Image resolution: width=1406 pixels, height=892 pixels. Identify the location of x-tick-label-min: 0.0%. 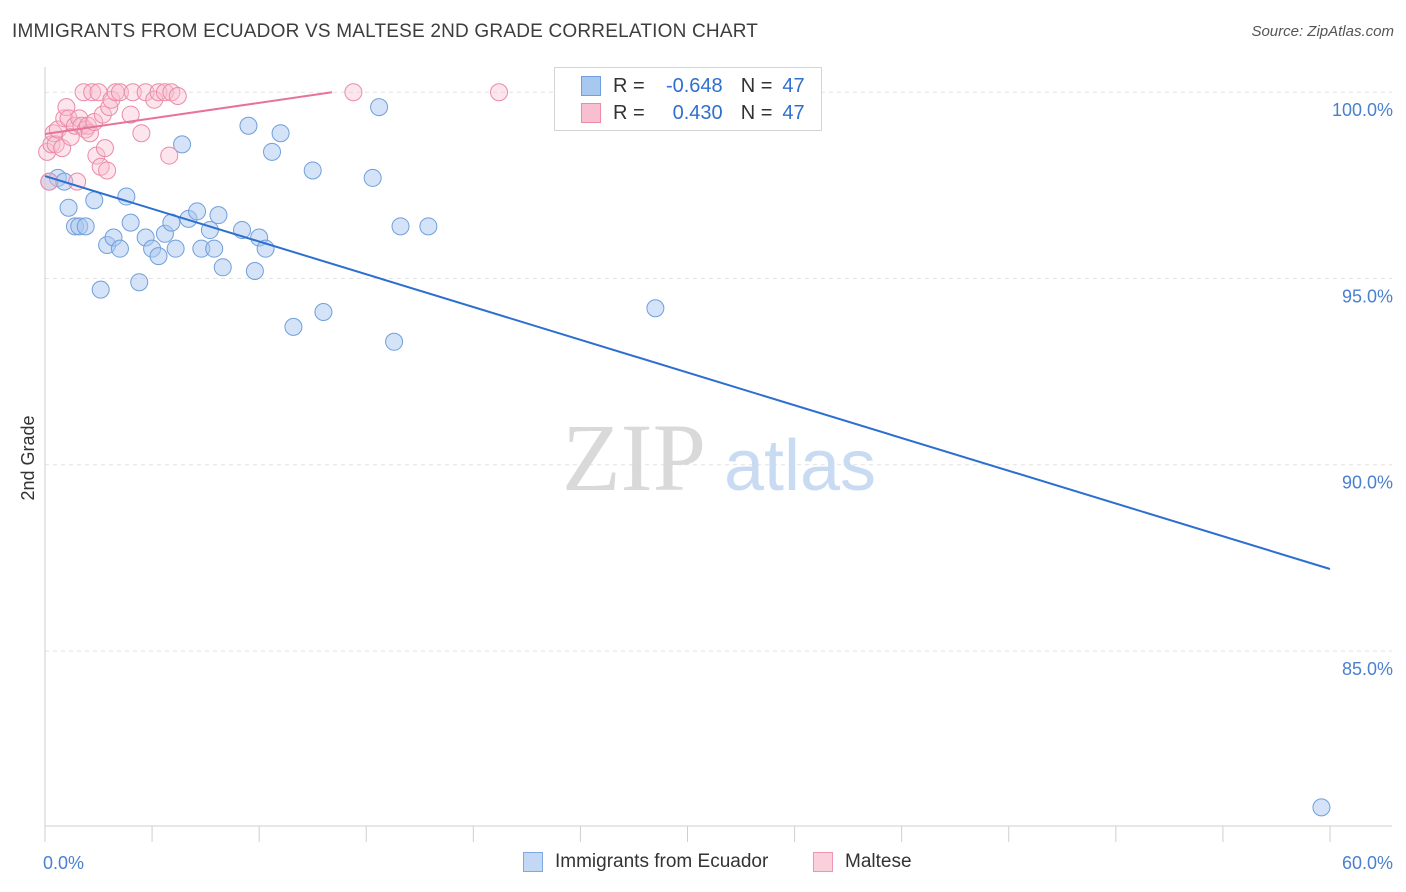
(63, 863).